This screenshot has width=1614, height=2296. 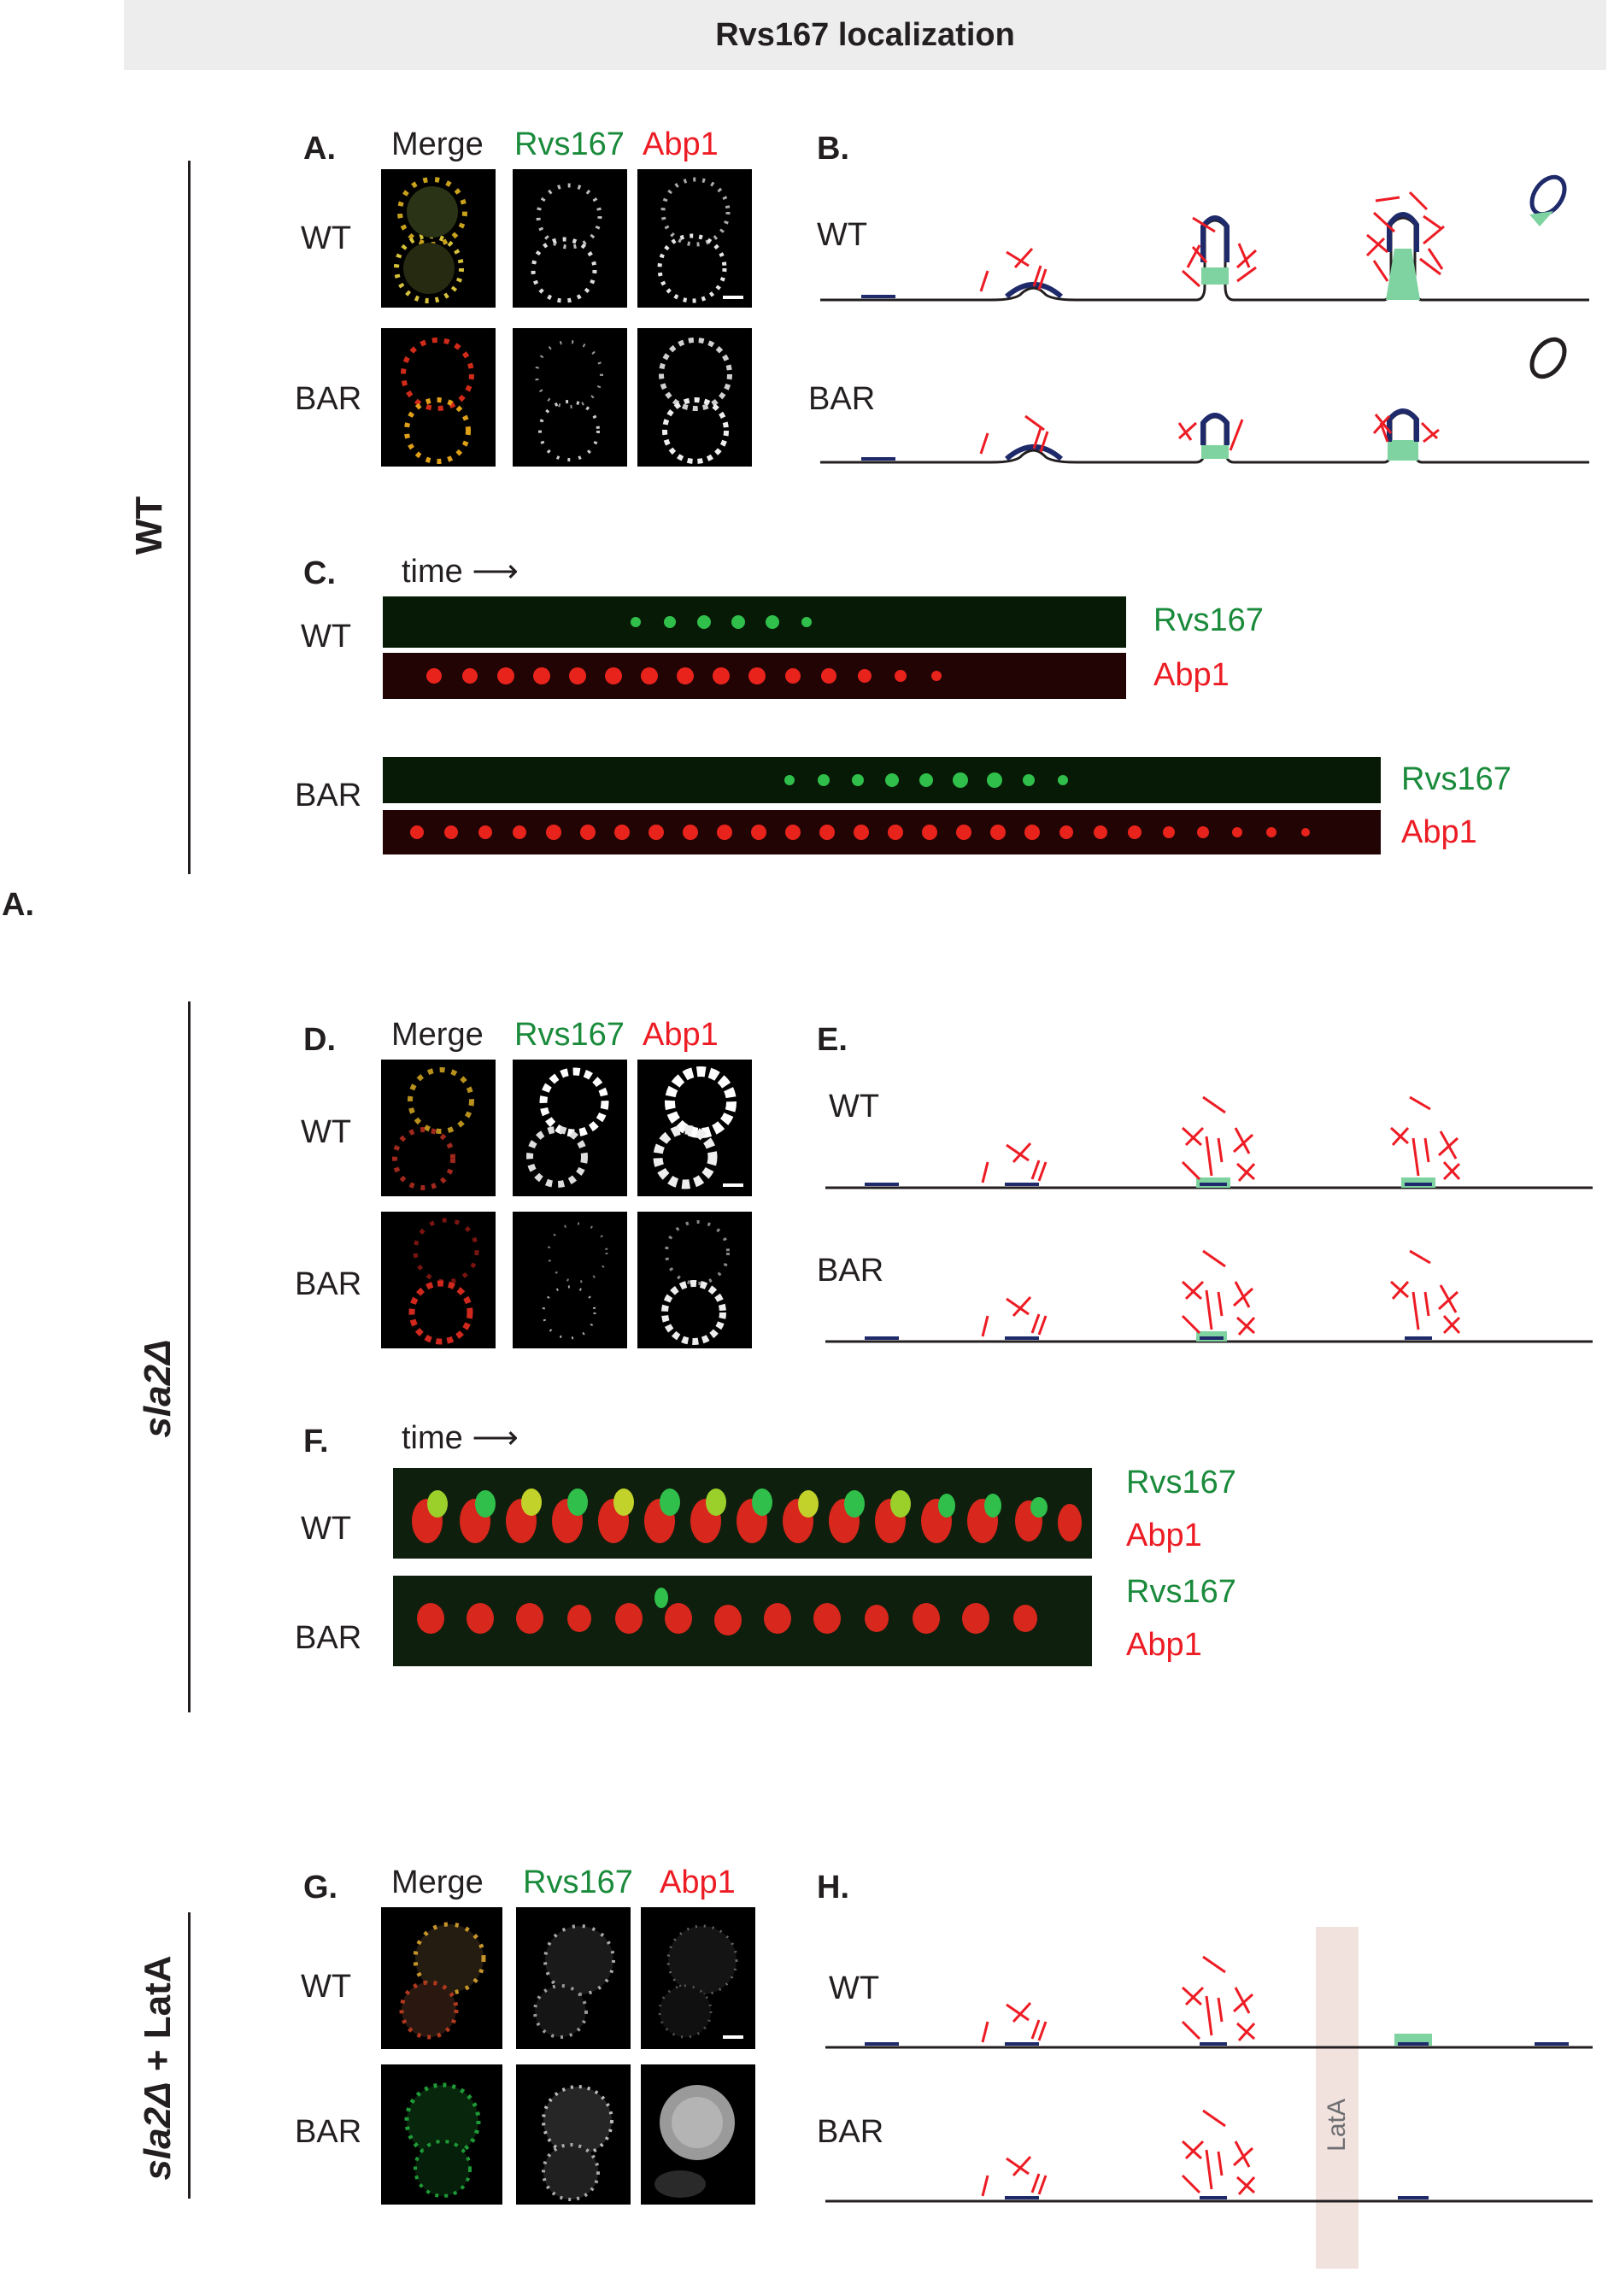 I want to click on strain-wt-c: WT, so click(x=326, y=637).